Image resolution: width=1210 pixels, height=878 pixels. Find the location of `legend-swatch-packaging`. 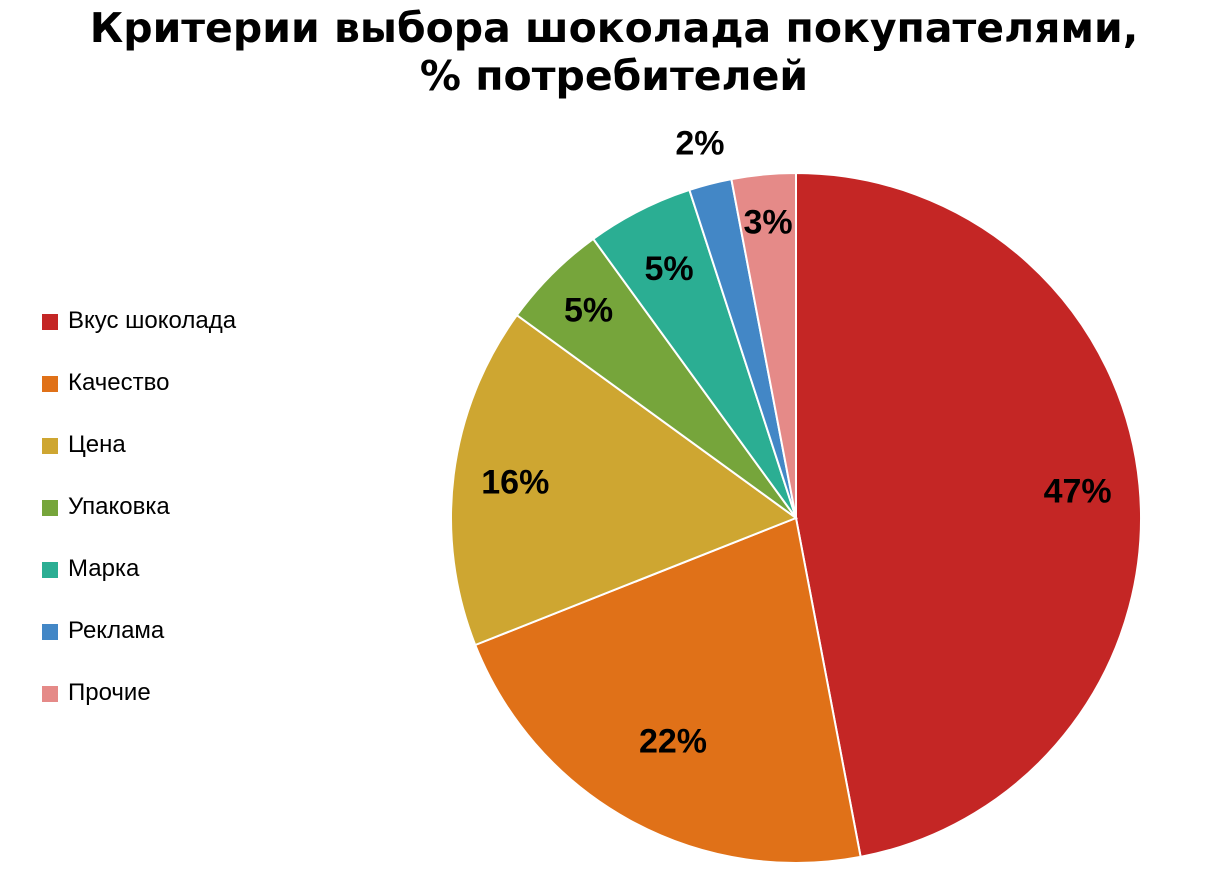

legend-swatch-packaging is located at coordinates (50, 508).